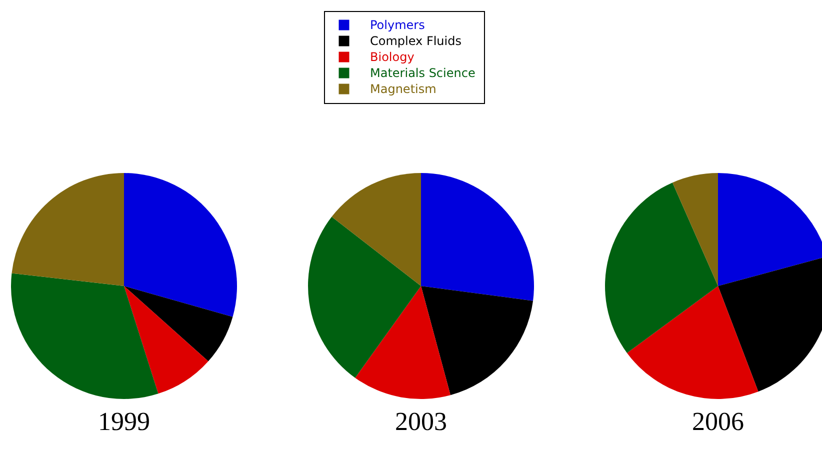  What do you see at coordinates (416, 41) in the screenshot?
I see `legend-label: Complex Fluids` at bounding box center [416, 41].